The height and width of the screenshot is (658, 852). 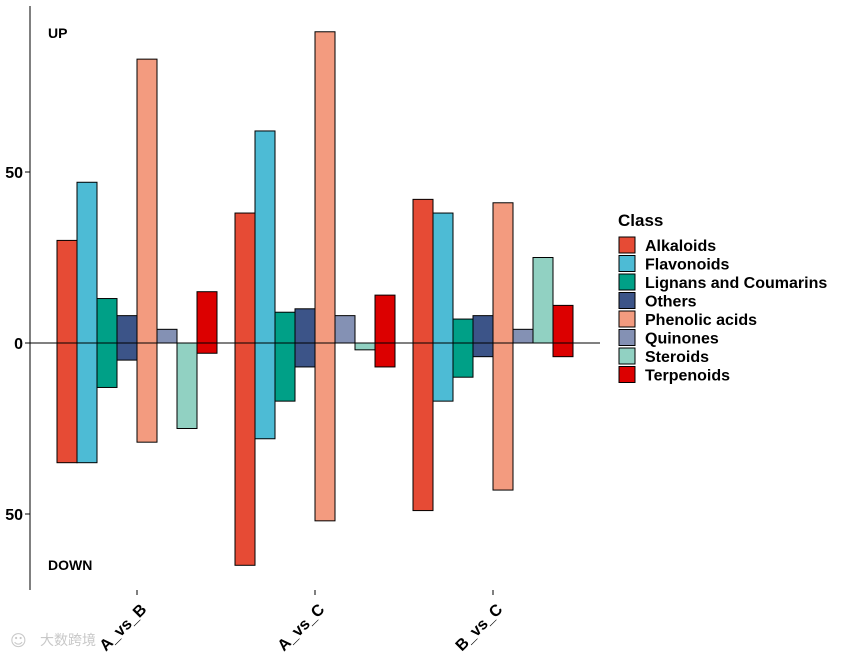 What do you see at coordinates (187, 385) in the screenshot?
I see `bar-steroids-a_vs_b` at bounding box center [187, 385].